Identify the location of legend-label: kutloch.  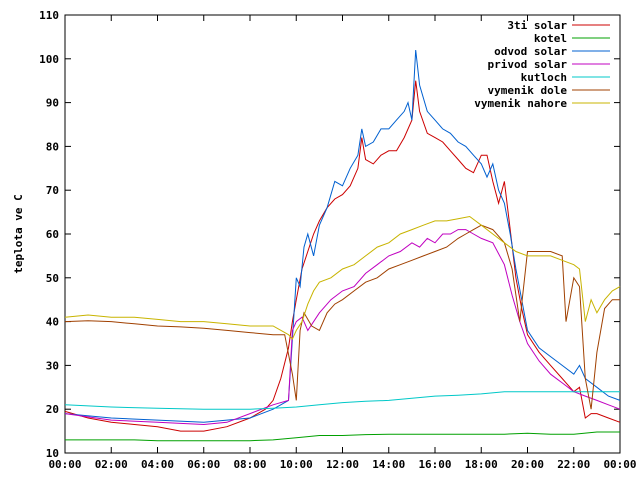
(544, 77).